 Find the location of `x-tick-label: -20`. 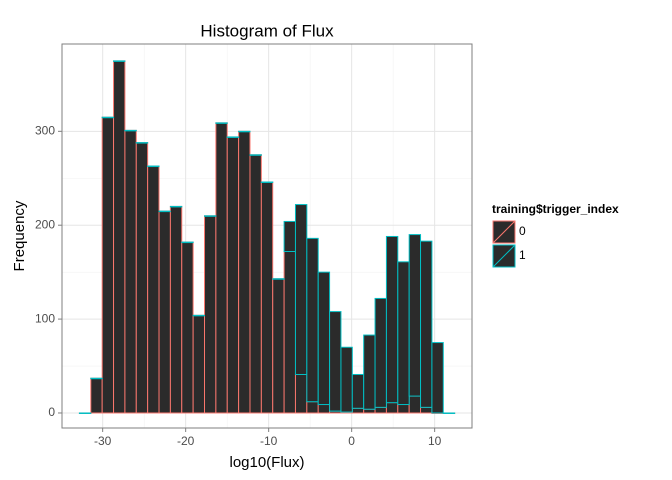

x-tick-label: -20 is located at coordinates (186, 441).